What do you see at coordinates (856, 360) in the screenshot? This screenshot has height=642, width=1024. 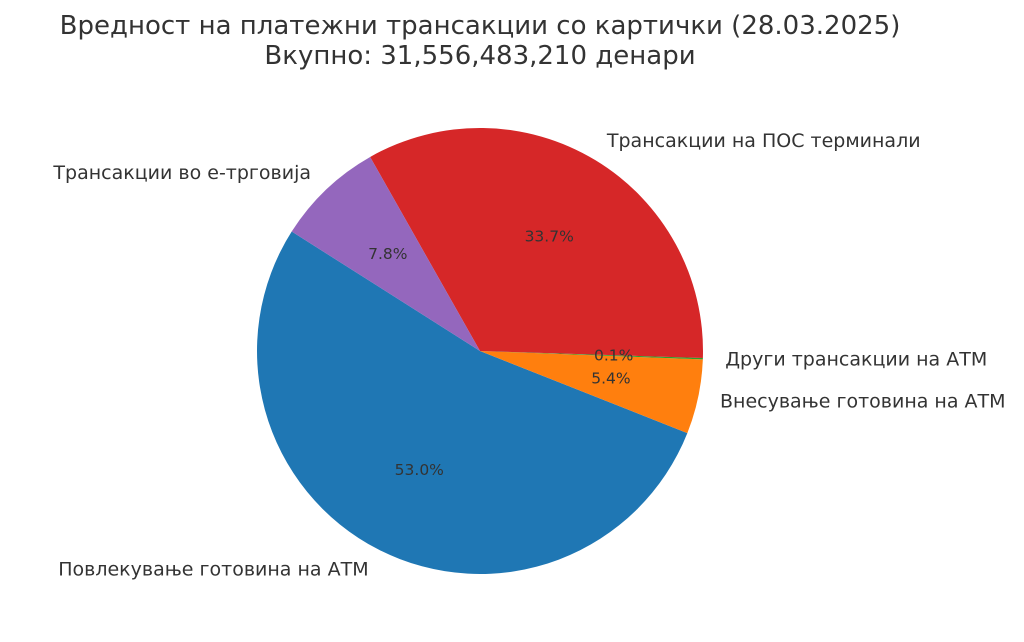 I see `slice-label-3: Други трансакции на АТМ` at bounding box center [856, 360].